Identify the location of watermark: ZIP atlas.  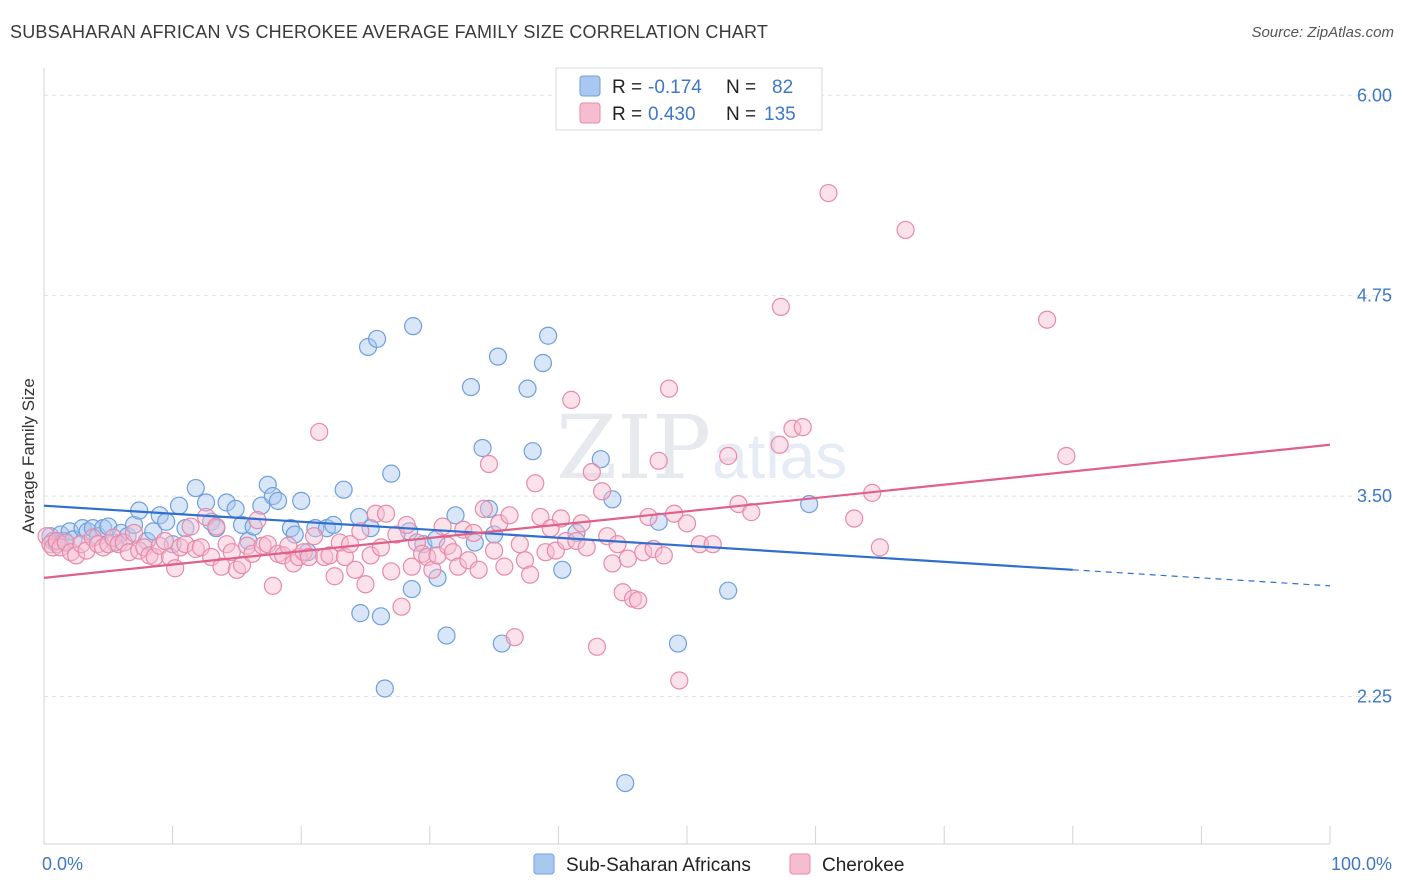
(701, 447).